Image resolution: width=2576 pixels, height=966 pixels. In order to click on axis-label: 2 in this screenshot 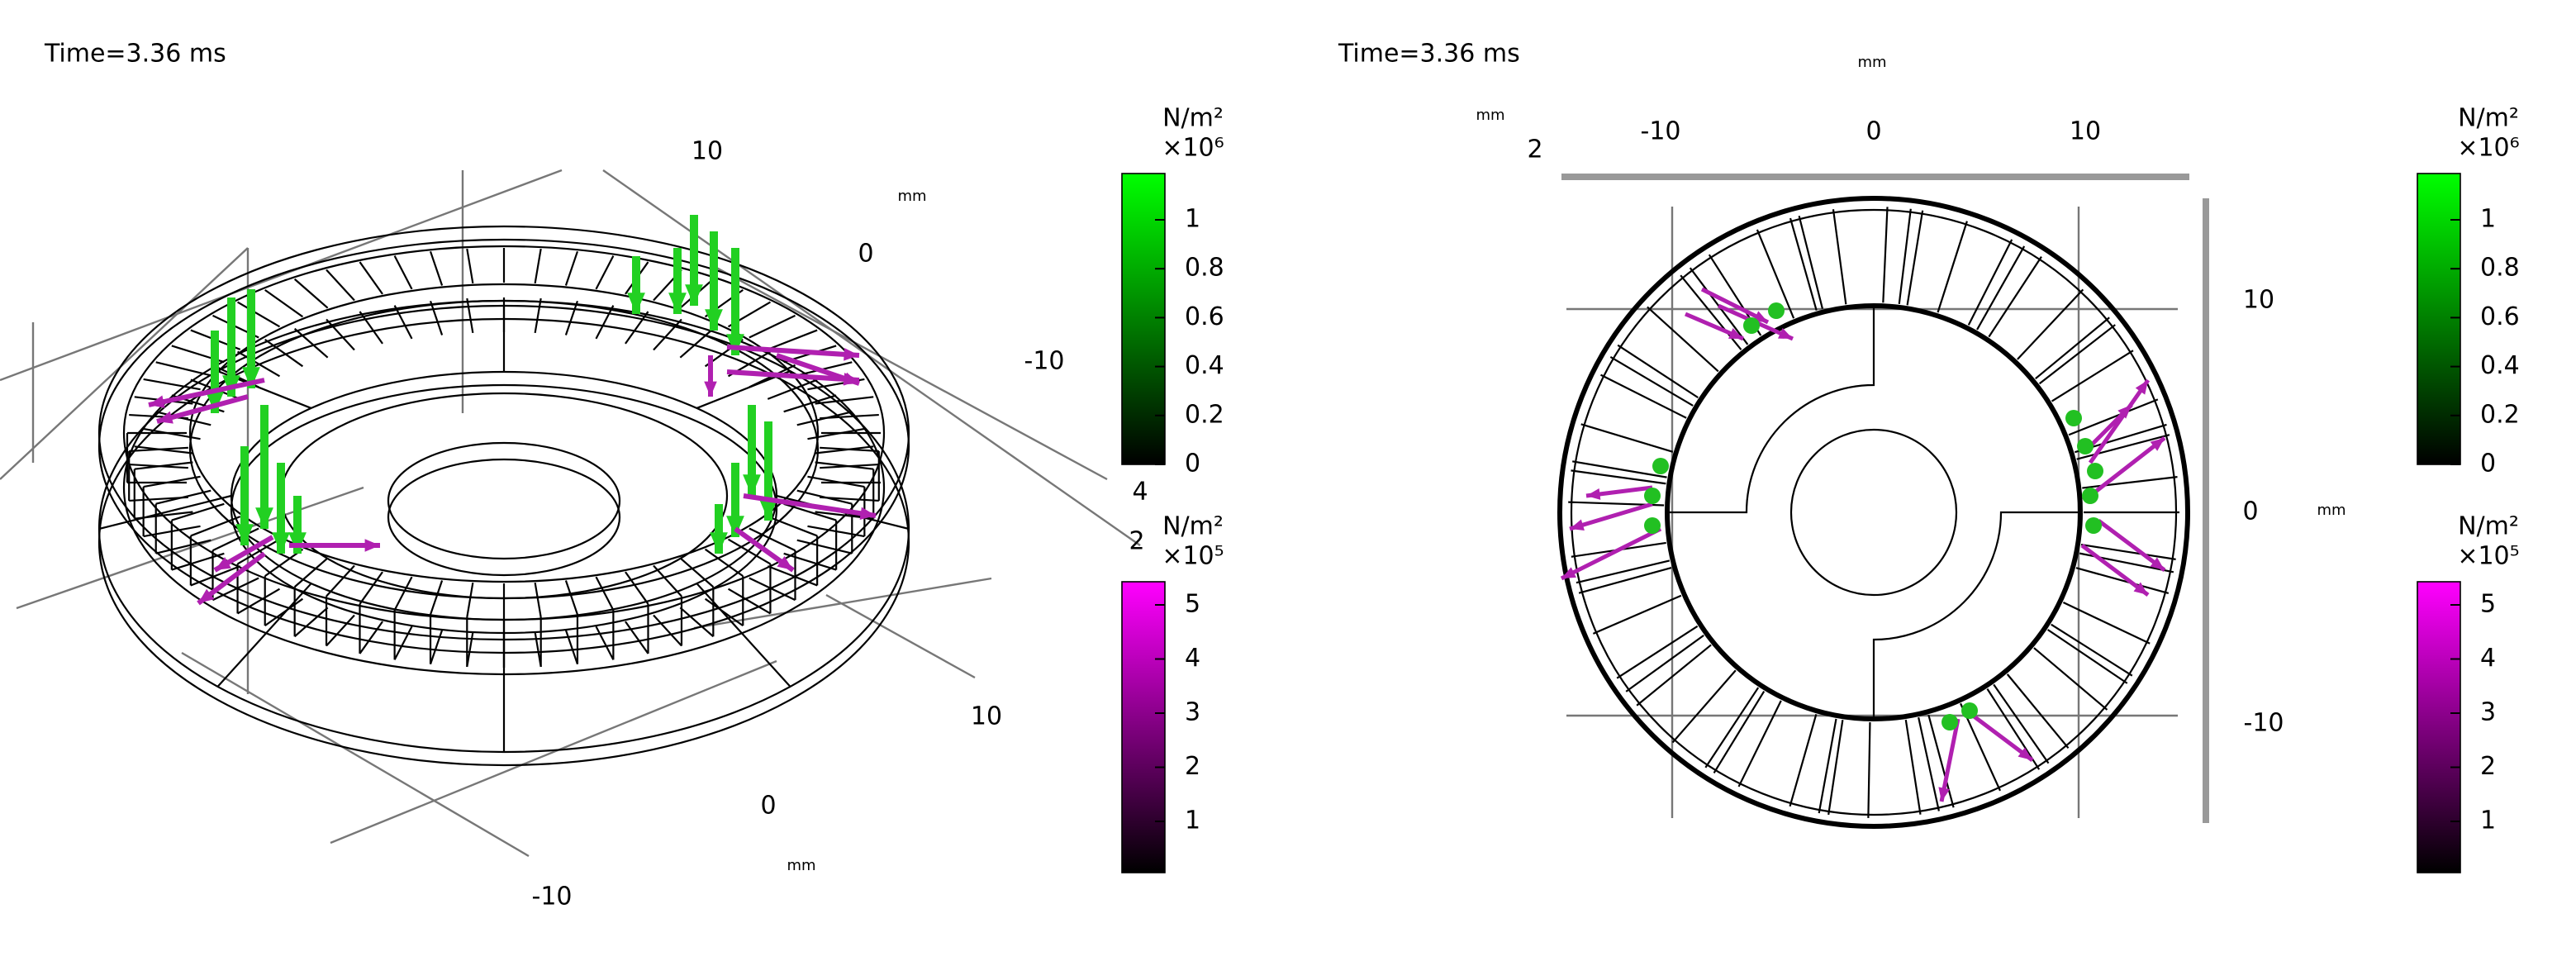, I will do `click(1136, 541)`.